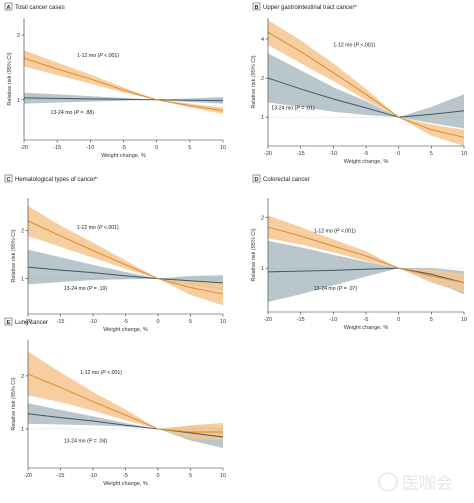 The height and width of the screenshot is (503, 474). Describe the element at coordinates (88, 228) in the screenshot. I see `annotation-label-prefix: 1-12 mo (` at that location.